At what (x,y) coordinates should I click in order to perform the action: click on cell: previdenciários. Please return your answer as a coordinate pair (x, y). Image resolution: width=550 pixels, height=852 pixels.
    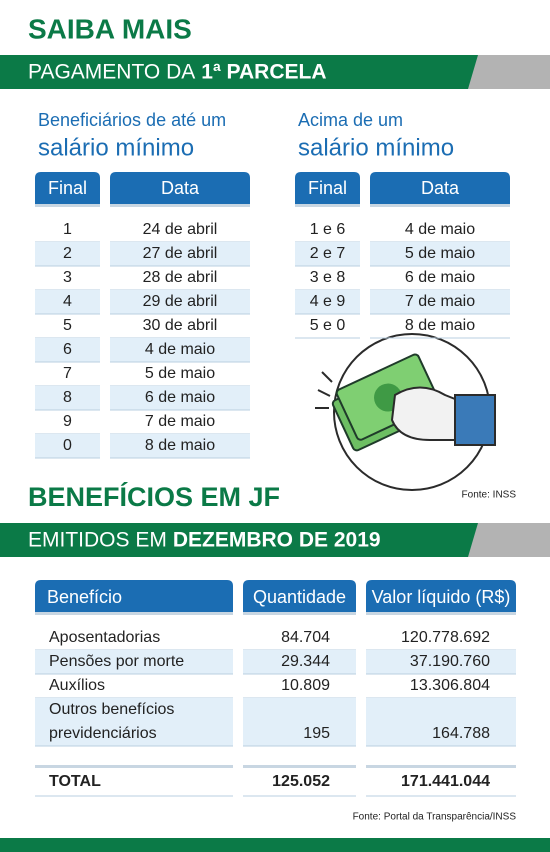
    Looking at the image, I should click on (103, 733).